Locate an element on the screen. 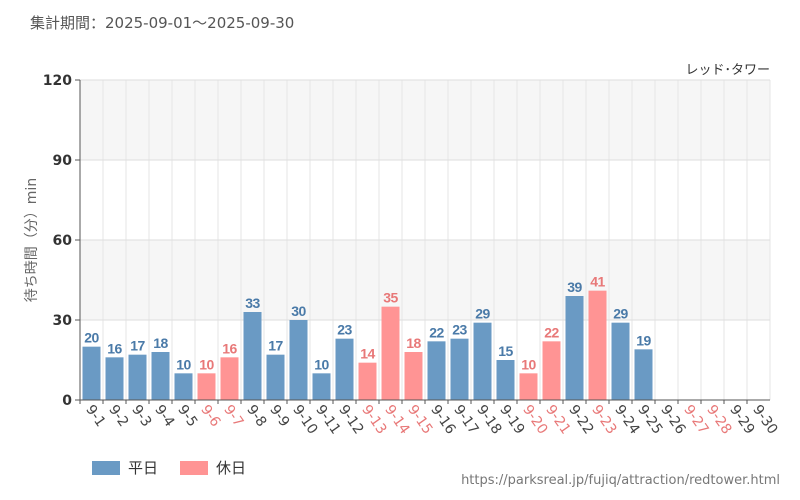 This screenshot has width=800, height=500. x-tick-label-9-26: 9-26 is located at coordinates (672, 419).